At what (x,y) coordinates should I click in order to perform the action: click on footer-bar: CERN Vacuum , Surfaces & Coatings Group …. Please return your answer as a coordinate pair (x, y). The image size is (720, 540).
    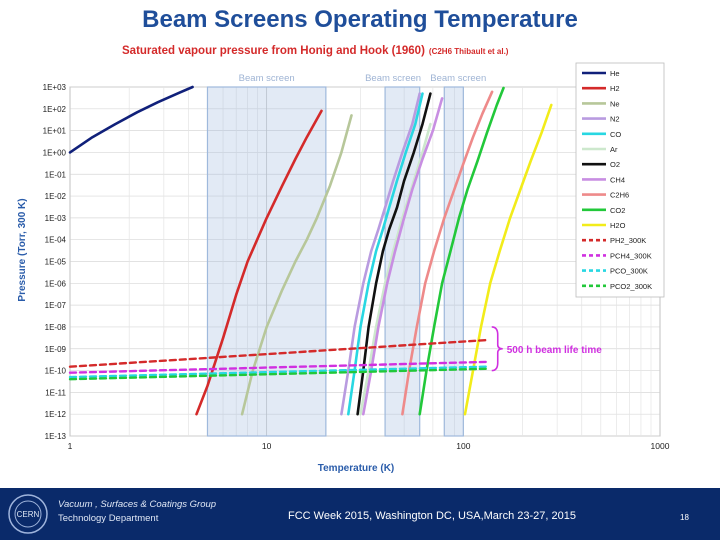
    Looking at the image, I should click on (360, 514).